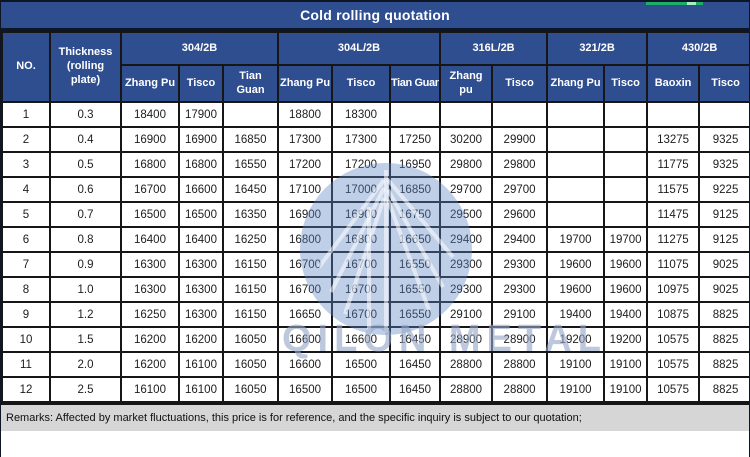 The width and height of the screenshot is (750, 457). What do you see at coordinates (673, 289) in the screenshot?
I see `price-cell: 10975` at bounding box center [673, 289].